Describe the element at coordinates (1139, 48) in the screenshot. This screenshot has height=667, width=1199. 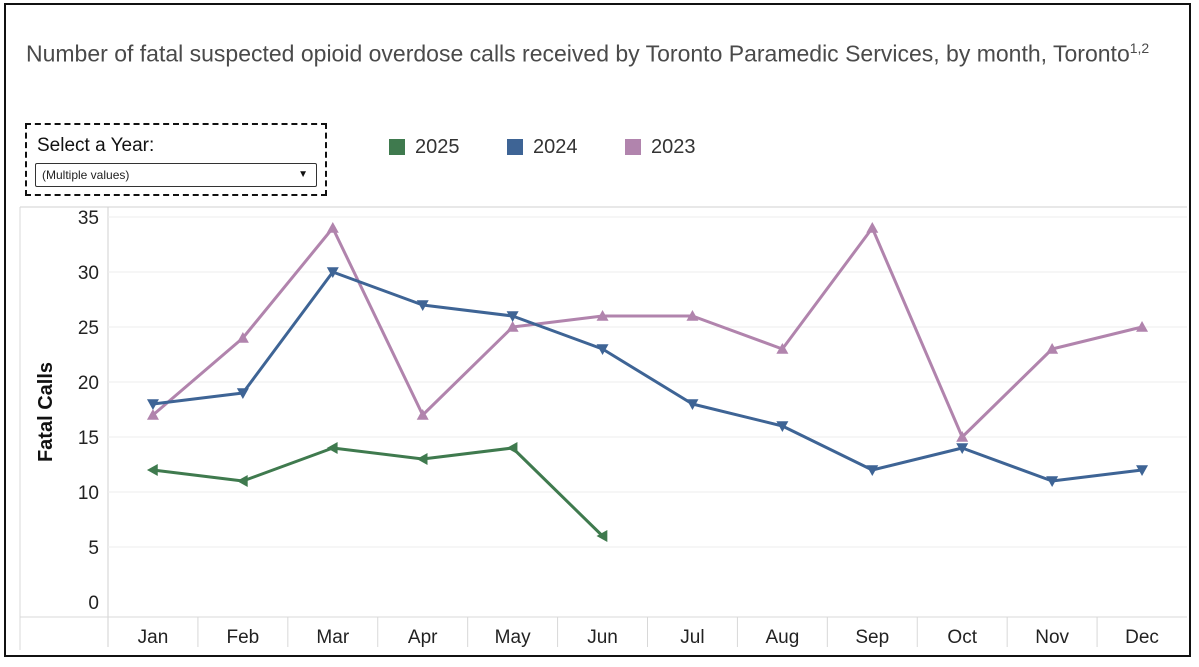
I see `title-superscript: 1,2` at that location.